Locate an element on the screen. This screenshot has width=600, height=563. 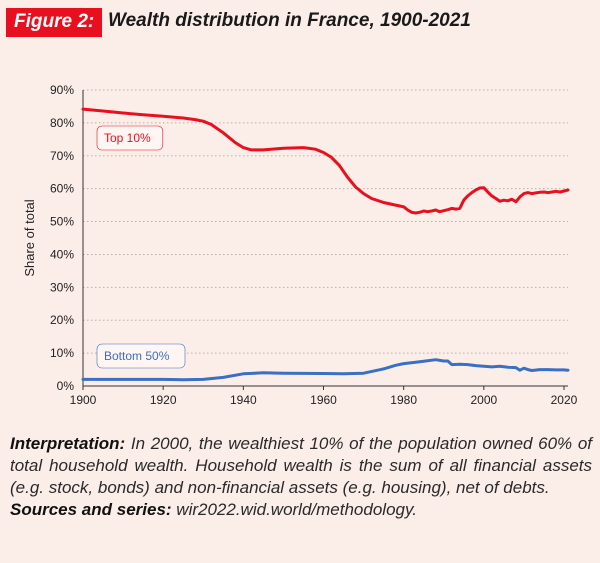
x-tick-labels: 1900 1920 1940 1960 1980 2000 2020 is located at coordinates (324, 400).